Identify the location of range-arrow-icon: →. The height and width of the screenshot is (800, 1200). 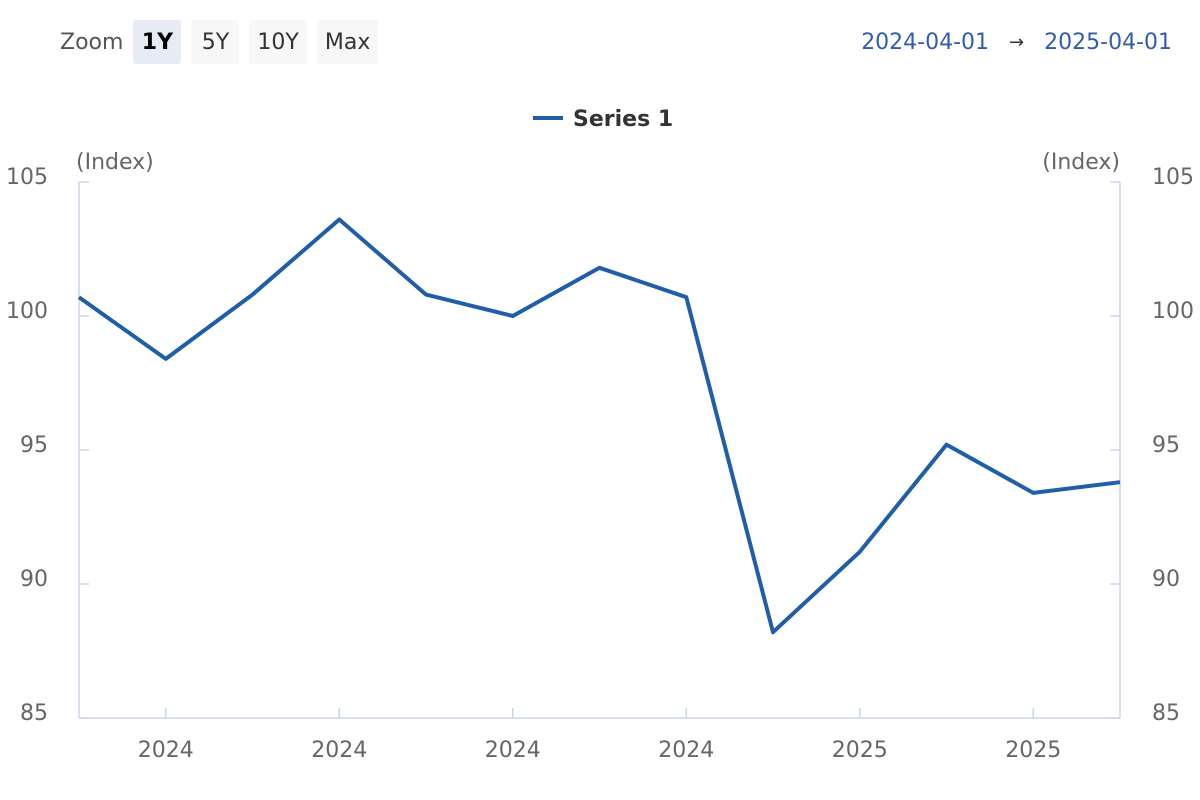
(1017, 42).